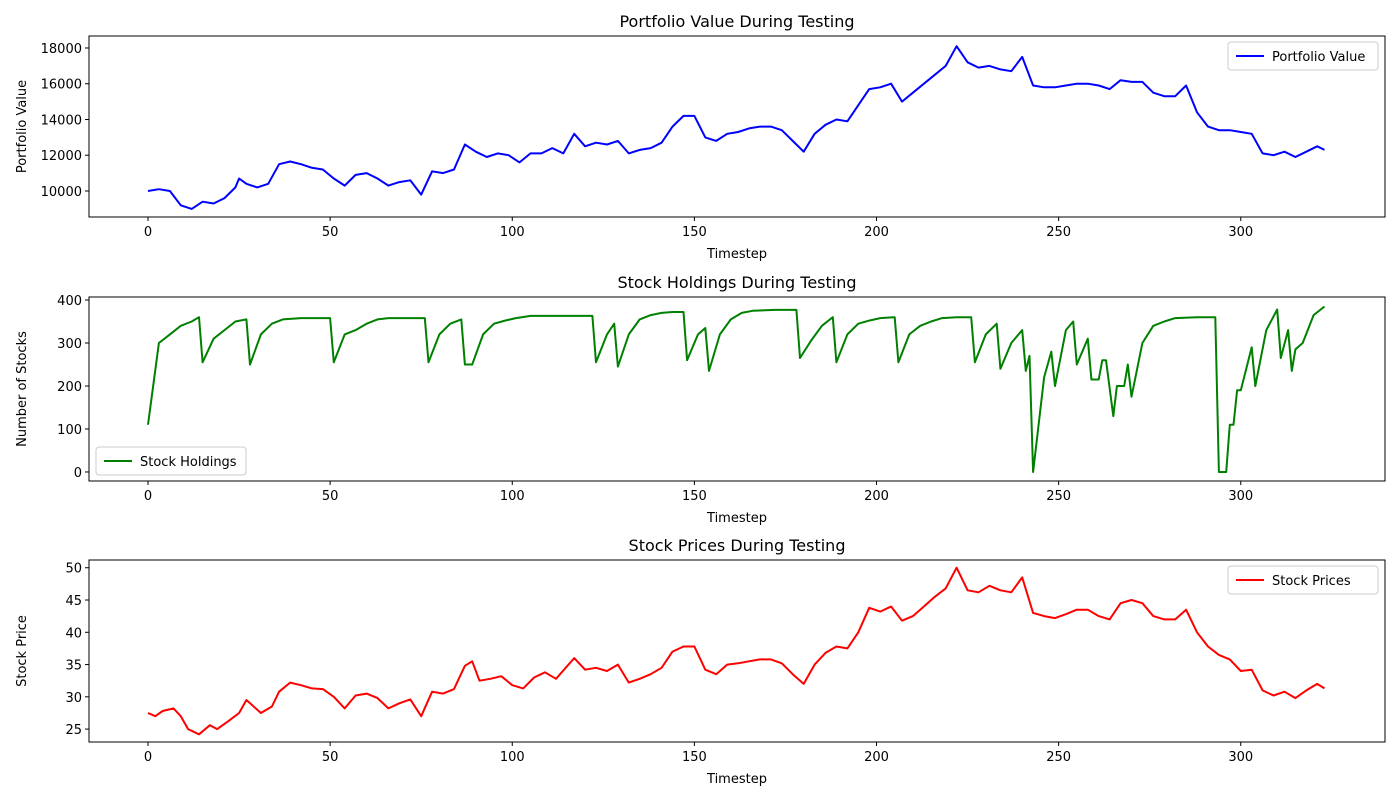  Describe the element at coordinates (61, 156) in the screenshot. I see `y-tick-label: 12000` at that location.